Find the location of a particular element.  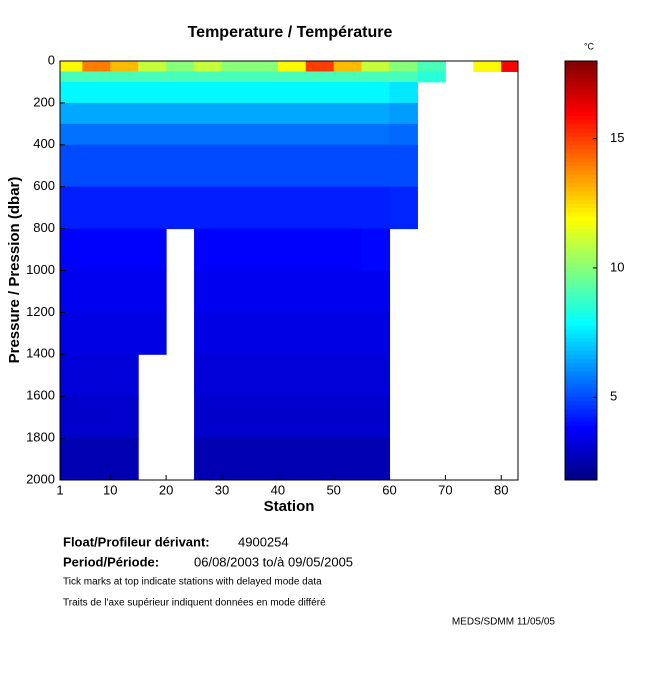

colorbar-tick-label: 5 is located at coordinates (613, 396).